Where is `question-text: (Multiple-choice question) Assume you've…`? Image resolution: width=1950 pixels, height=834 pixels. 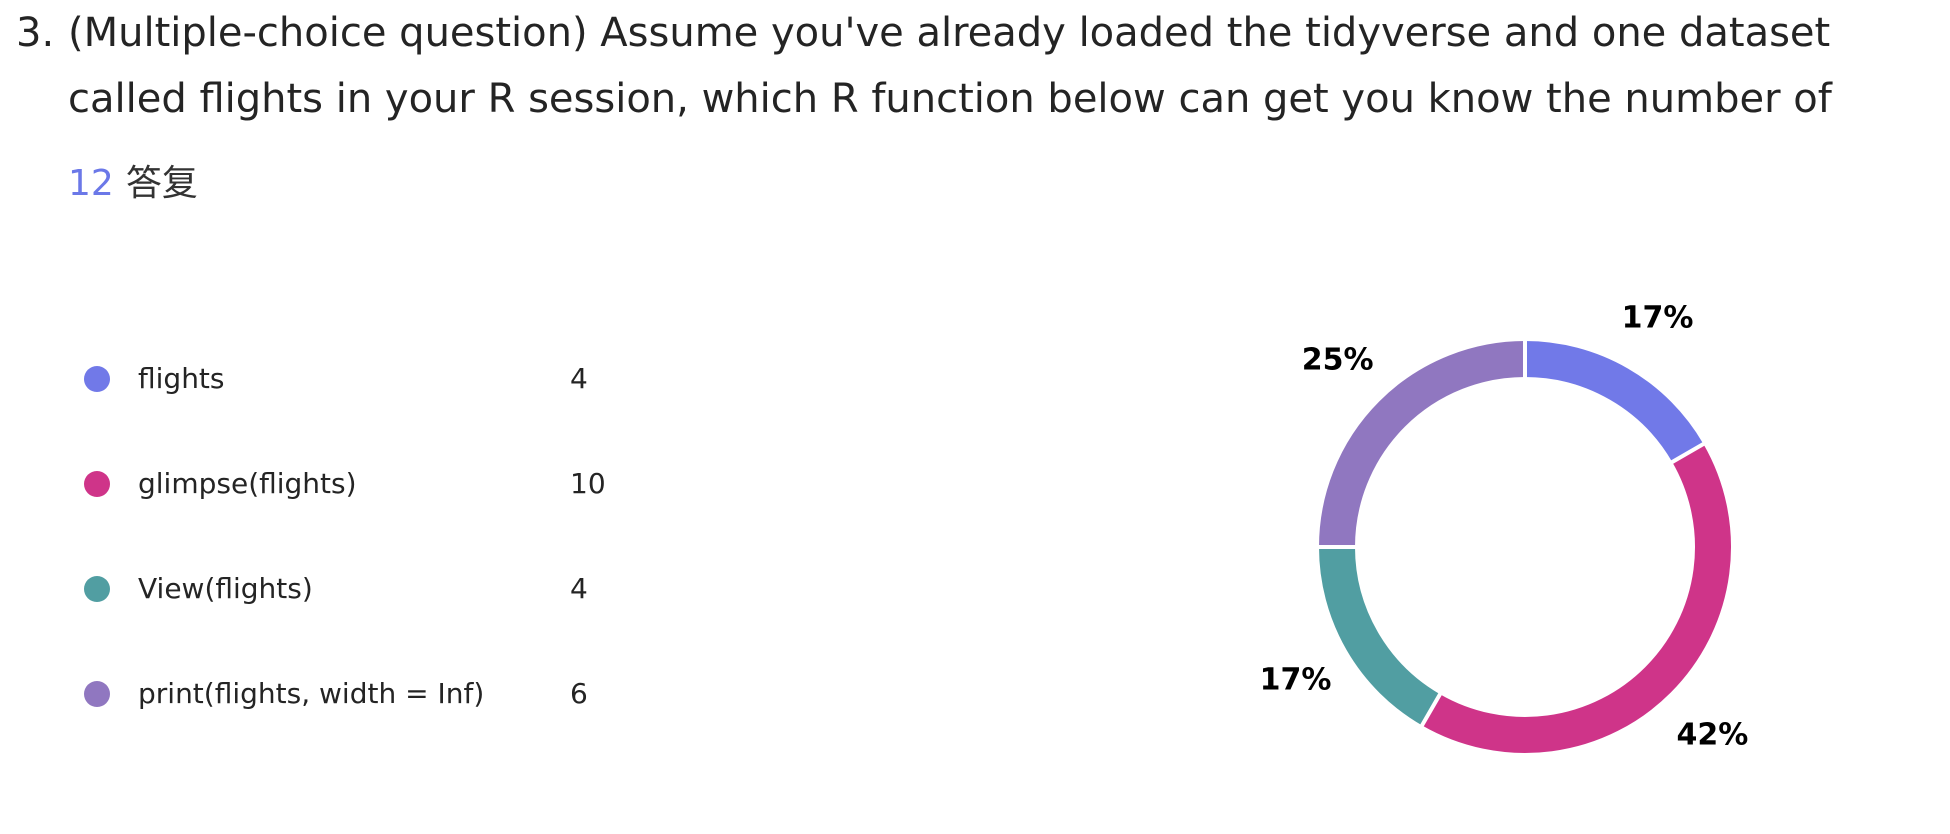
question-text: (Multiple-choice question) Assume you've… is located at coordinates (950, 66).